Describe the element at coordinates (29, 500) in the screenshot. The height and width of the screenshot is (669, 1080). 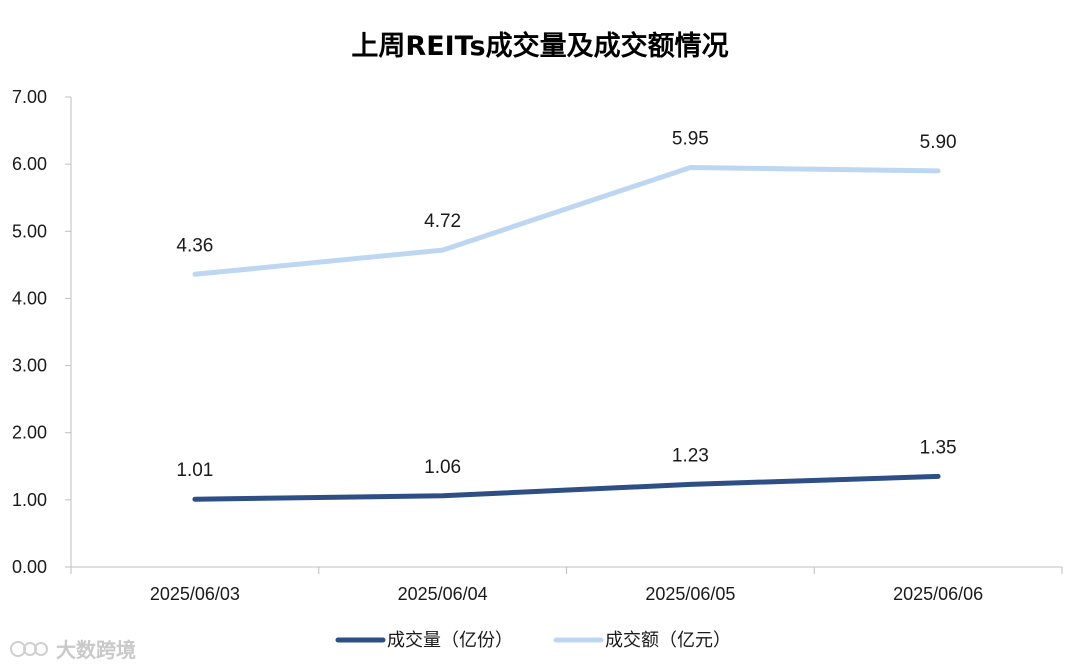
I see `y-tick-label: 1.00` at that location.